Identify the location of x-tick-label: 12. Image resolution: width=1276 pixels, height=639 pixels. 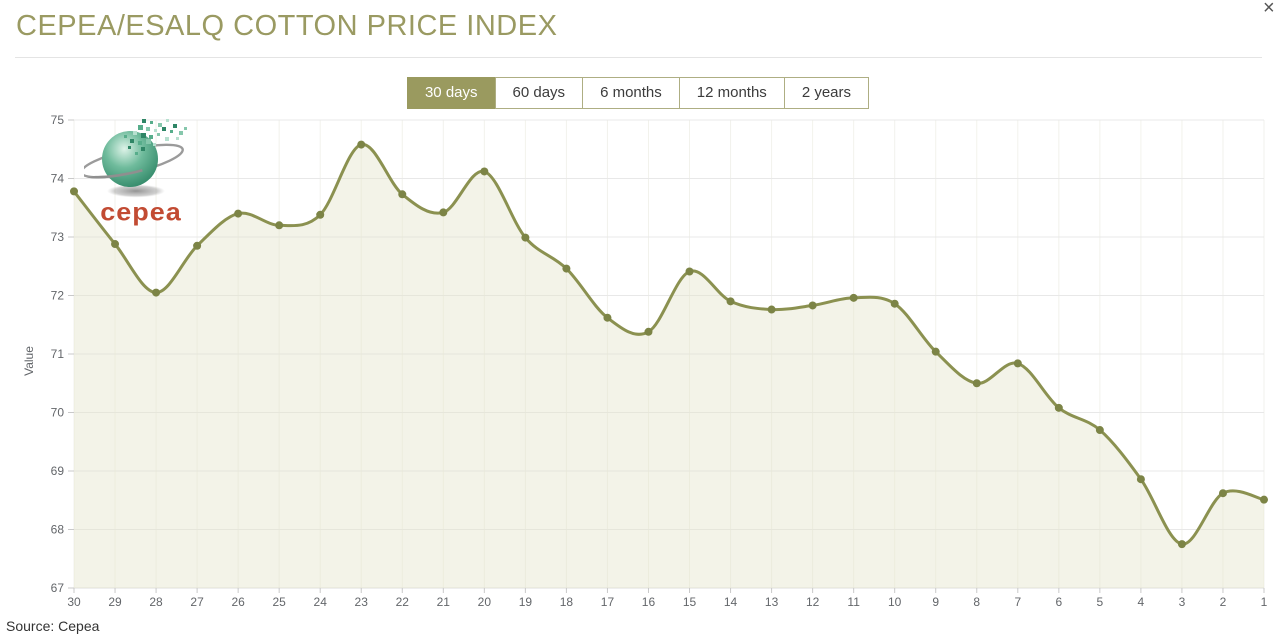
(813, 602).